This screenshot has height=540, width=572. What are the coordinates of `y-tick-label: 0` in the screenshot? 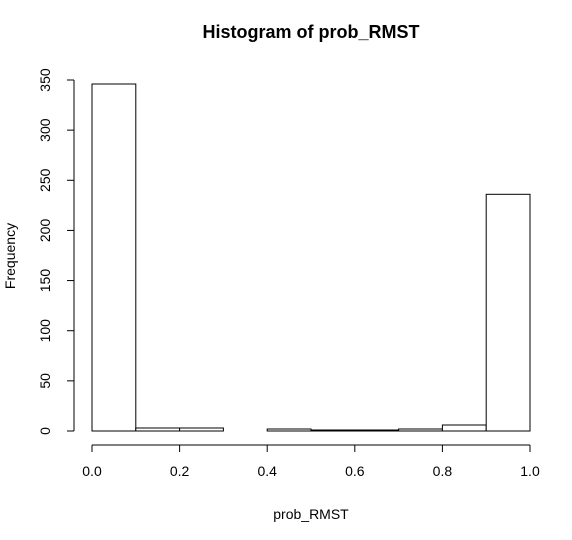 It's located at (45, 431).